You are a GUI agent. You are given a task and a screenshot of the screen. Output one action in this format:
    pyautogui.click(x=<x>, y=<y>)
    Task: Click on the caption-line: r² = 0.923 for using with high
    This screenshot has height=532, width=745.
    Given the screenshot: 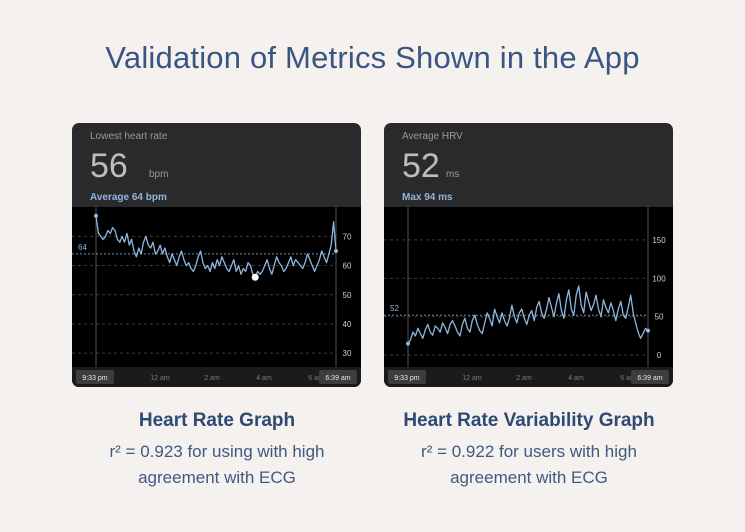 What is the action you would take?
    pyautogui.click(x=217, y=451)
    